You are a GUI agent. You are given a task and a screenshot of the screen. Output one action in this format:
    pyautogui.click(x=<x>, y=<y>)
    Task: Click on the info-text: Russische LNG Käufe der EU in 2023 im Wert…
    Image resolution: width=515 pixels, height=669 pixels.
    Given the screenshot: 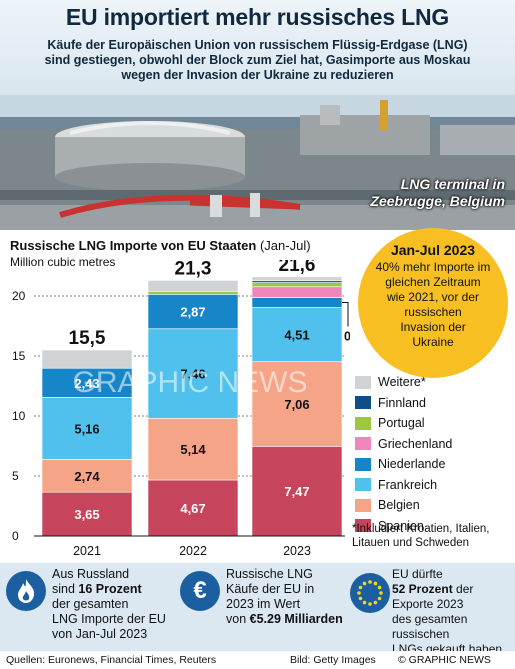 What is the action you would take?
    pyautogui.click(x=285, y=597)
    